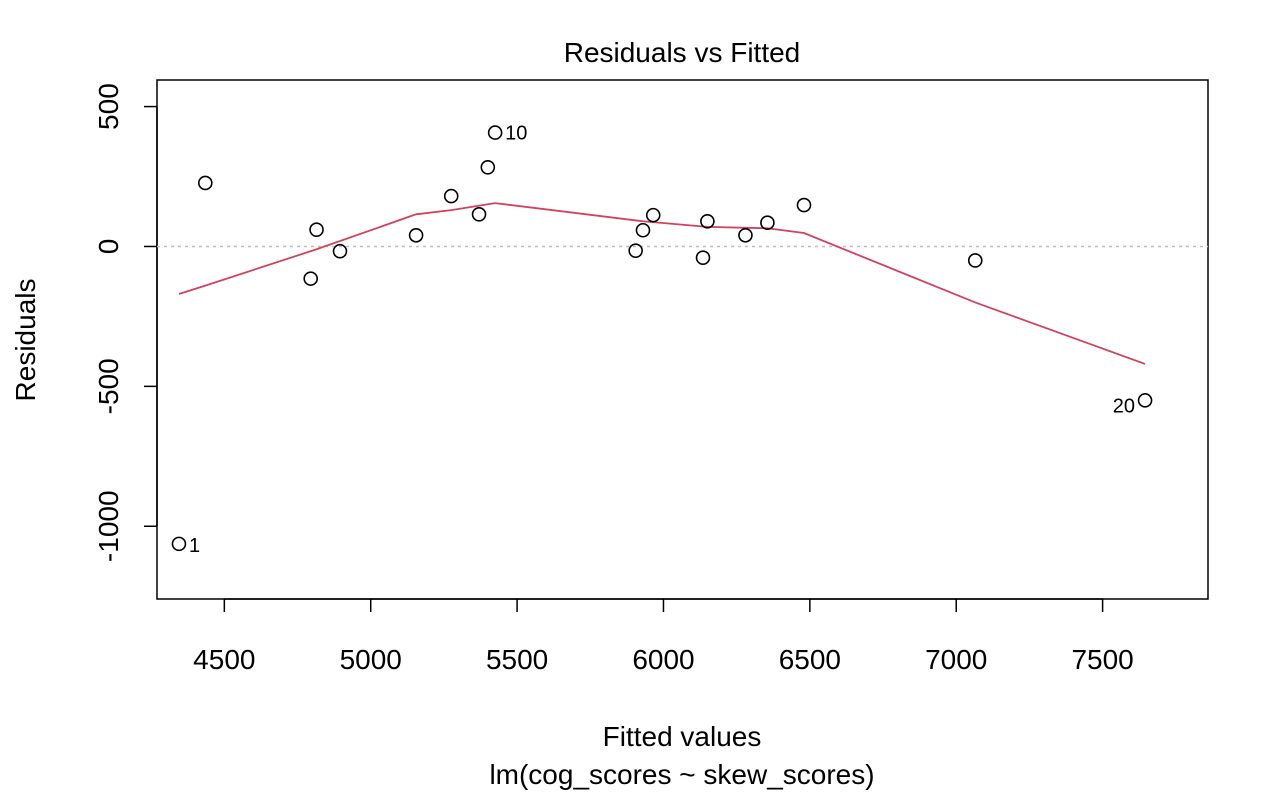 Image resolution: width=1288 pixels, height=796 pixels. Describe the element at coordinates (682, 52) in the screenshot. I see `chart-title: Residuals vs Fitted` at that location.